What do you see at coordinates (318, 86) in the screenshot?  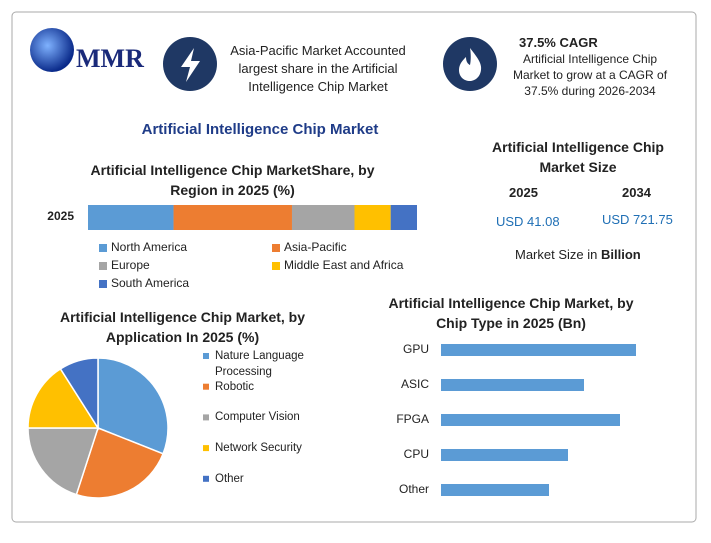 I see `card-line: Intelligence Chip Market` at bounding box center [318, 86].